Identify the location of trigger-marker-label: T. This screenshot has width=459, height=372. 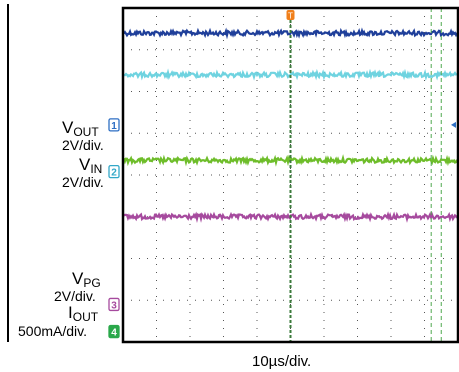
(290, 16).